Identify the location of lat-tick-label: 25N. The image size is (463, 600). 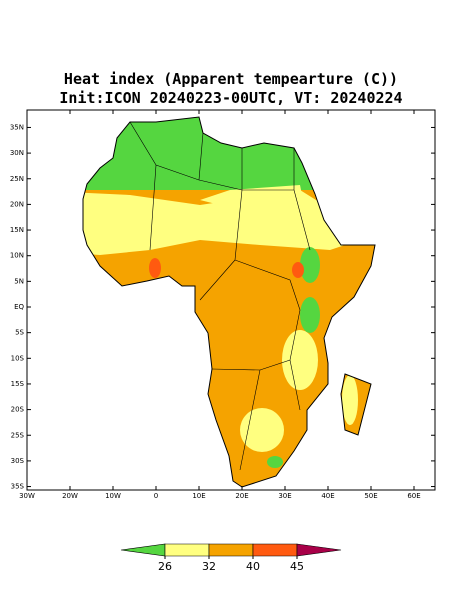
(17, 179).